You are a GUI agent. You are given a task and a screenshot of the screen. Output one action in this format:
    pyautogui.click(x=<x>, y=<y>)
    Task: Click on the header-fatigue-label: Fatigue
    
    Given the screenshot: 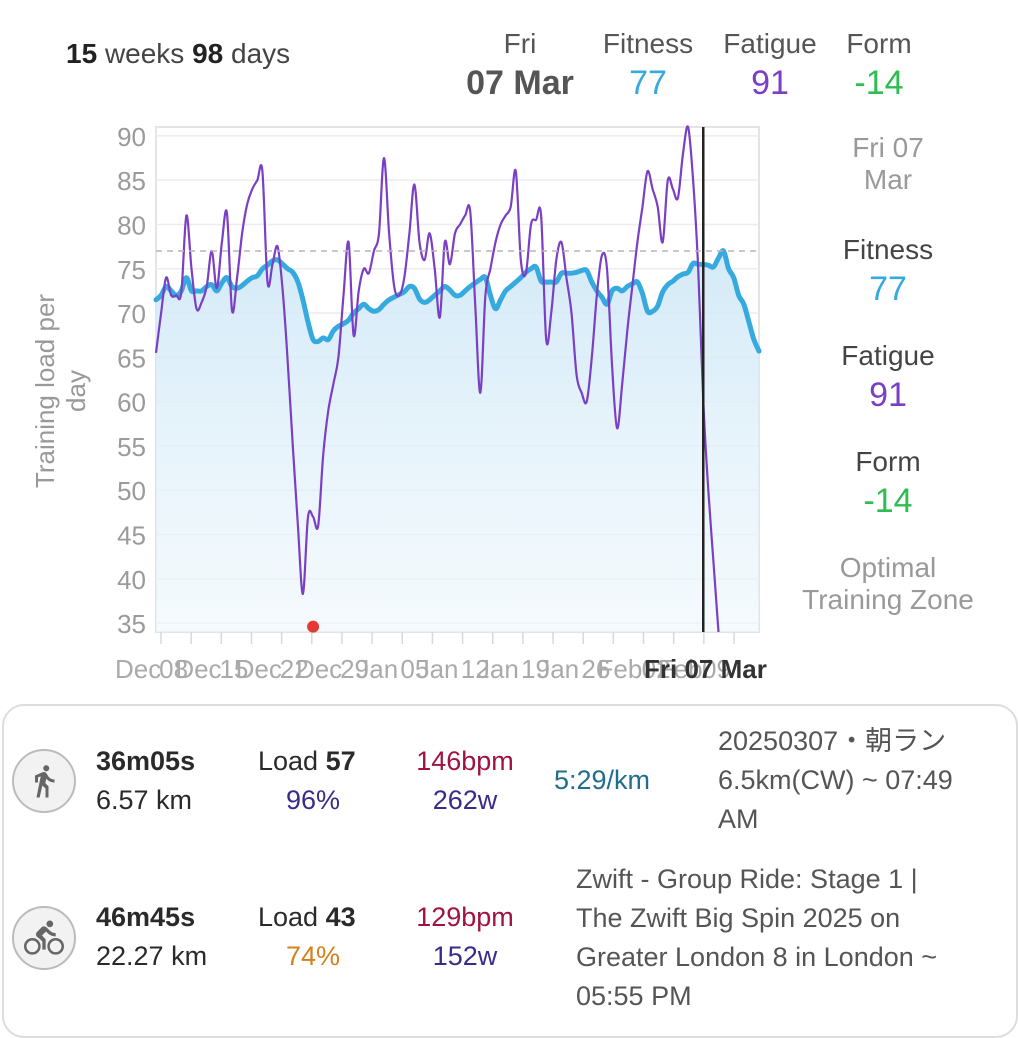 What is the action you would take?
    pyautogui.click(x=770, y=43)
    